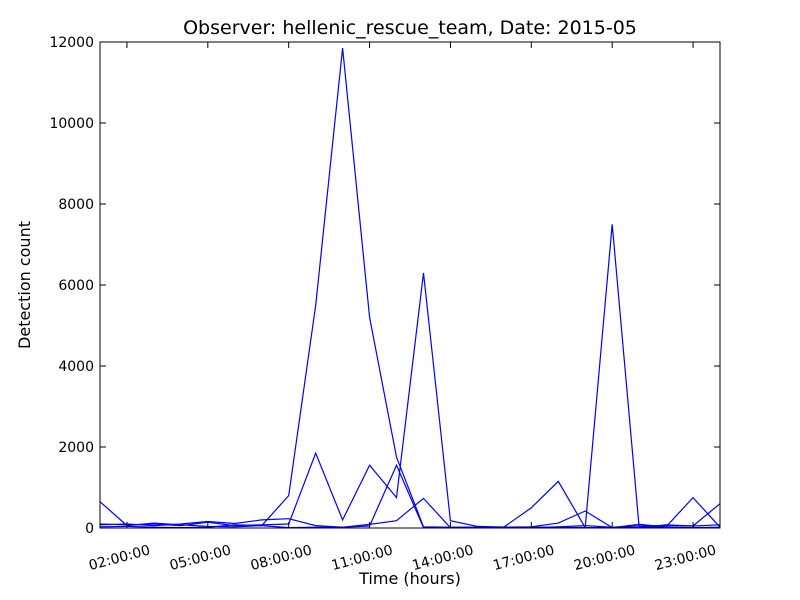 This screenshot has height=600, width=800. Describe the element at coordinates (200, 558) in the screenshot. I see `x-tick-label: 05:00:00` at that location.